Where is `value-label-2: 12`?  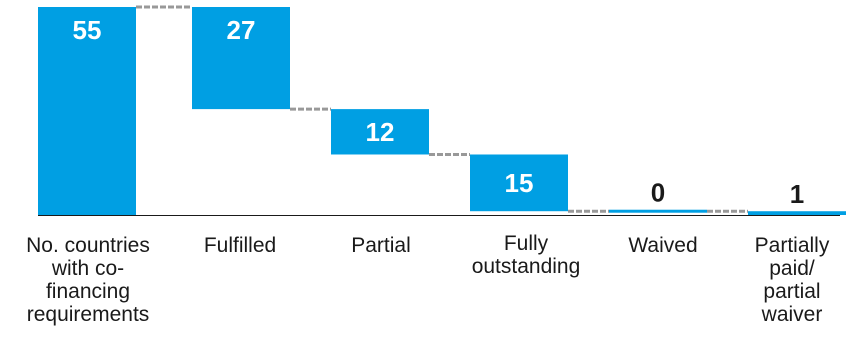 value-label-2: 12 is located at coordinates (380, 132).